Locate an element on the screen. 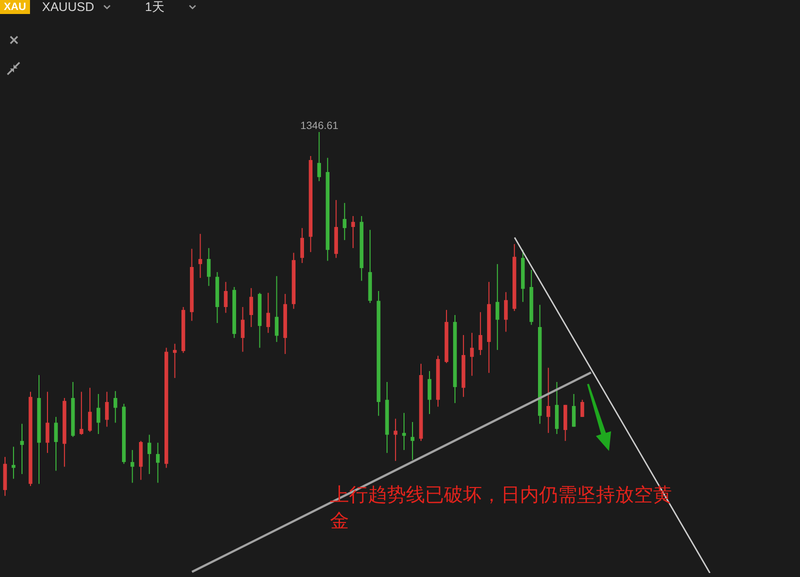 Image resolution: width=800 pixels, height=577 pixels. chart-subtitle: 1天 is located at coordinates (155, 7).